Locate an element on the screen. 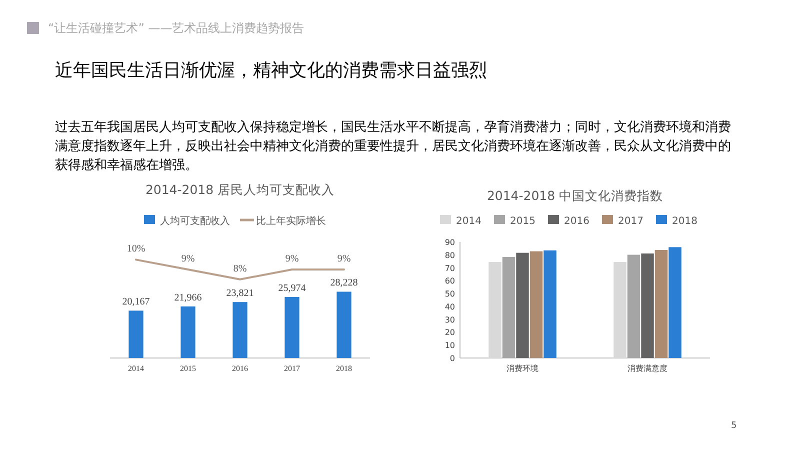 The height and width of the screenshot is (450, 800). y-tick-label: 80 is located at coordinates (449, 255).